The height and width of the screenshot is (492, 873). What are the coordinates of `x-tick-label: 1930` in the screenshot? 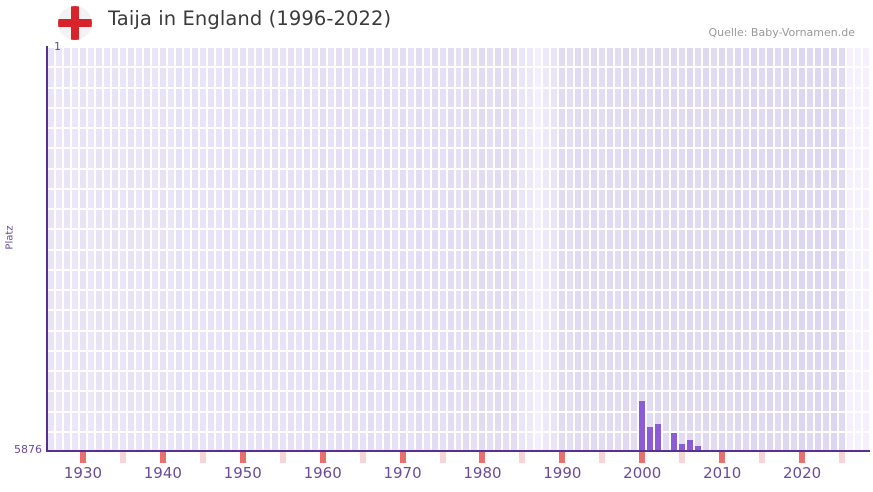 It's located at (83, 473).